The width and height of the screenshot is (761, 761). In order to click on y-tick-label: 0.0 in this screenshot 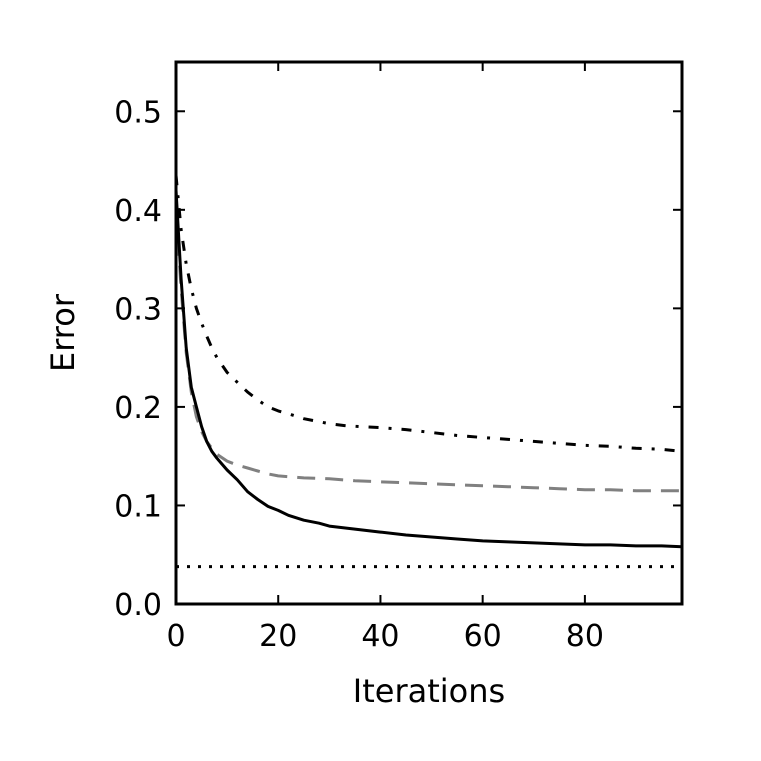, I will do `click(138, 605)`.